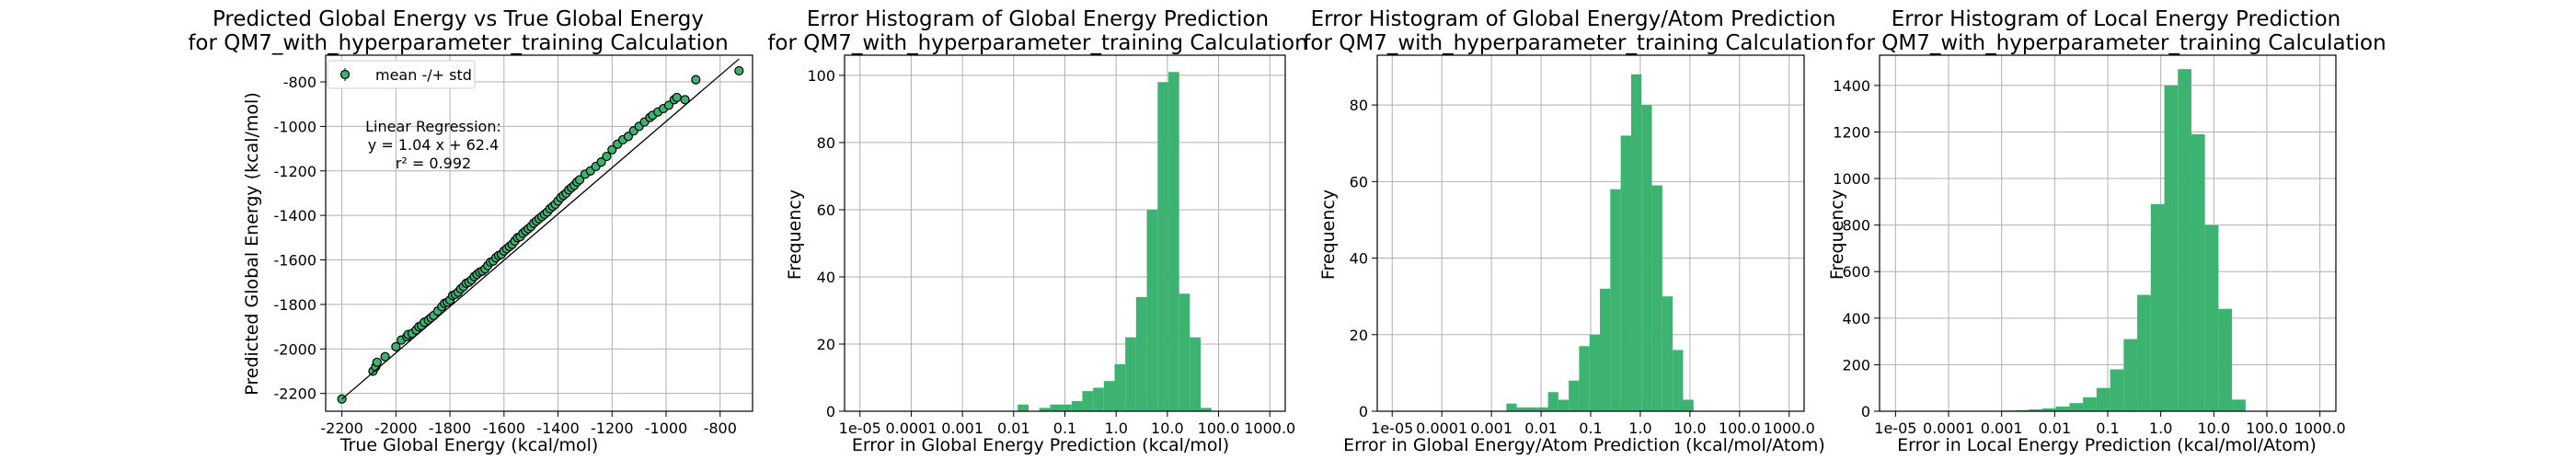 The width and height of the screenshot is (2576, 460). I want to click on y-tick-label: -1600, so click(295, 261).